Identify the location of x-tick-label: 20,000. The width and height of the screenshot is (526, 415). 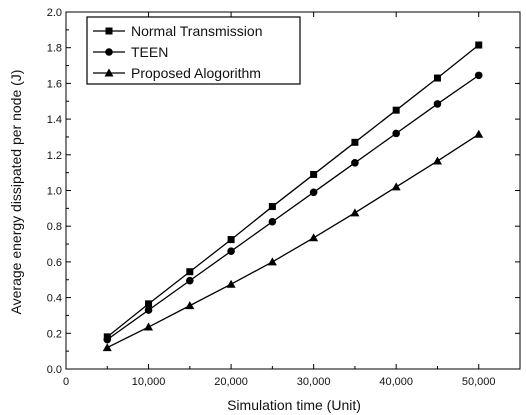
(231, 382).